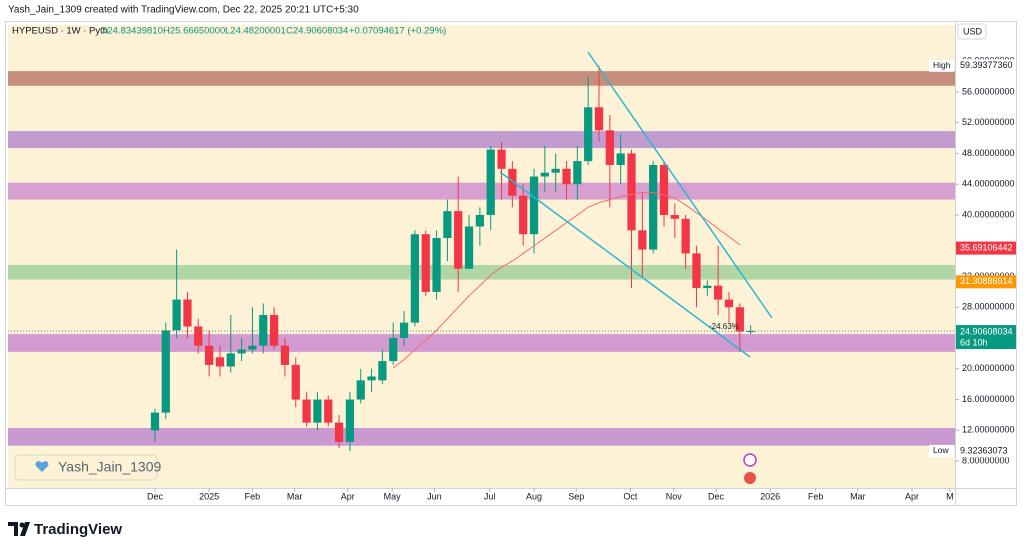 The width and height of the screenshot is (1024, 556). I want to click on watermark-box, so click(86, 467).